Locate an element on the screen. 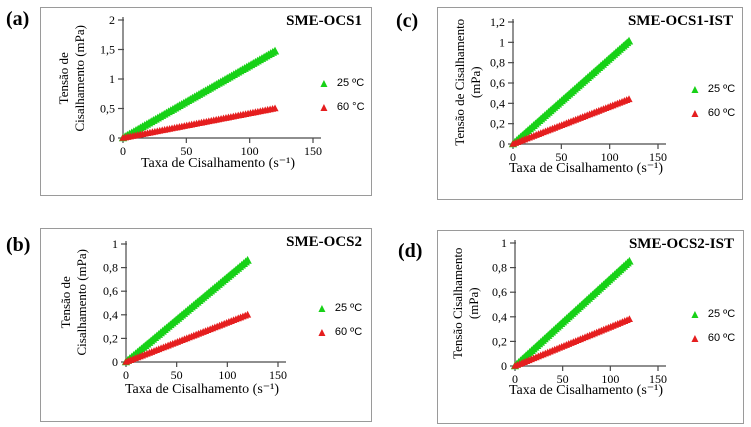 This screenshot has height=427, width=751. y-tick-label: 2 is located at coordinates (112, 20).